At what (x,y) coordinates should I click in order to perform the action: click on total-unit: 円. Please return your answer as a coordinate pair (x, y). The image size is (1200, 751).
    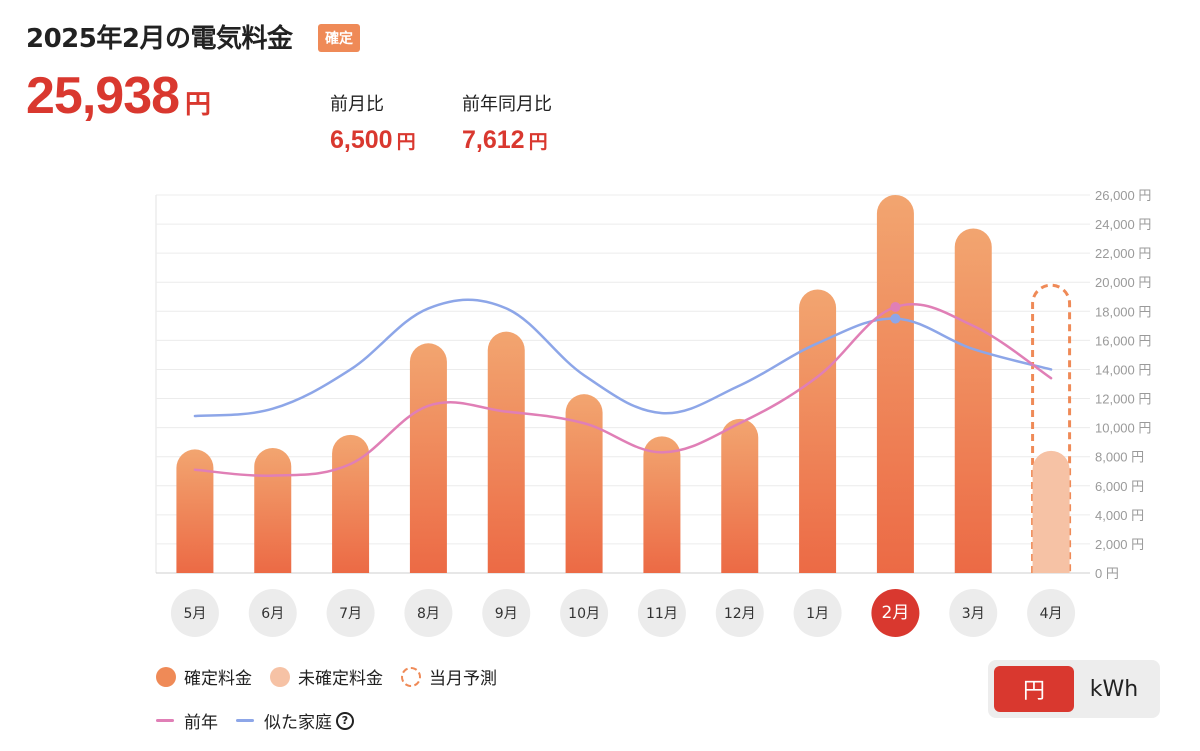
    Looking at the image, I should click on (198, 104).